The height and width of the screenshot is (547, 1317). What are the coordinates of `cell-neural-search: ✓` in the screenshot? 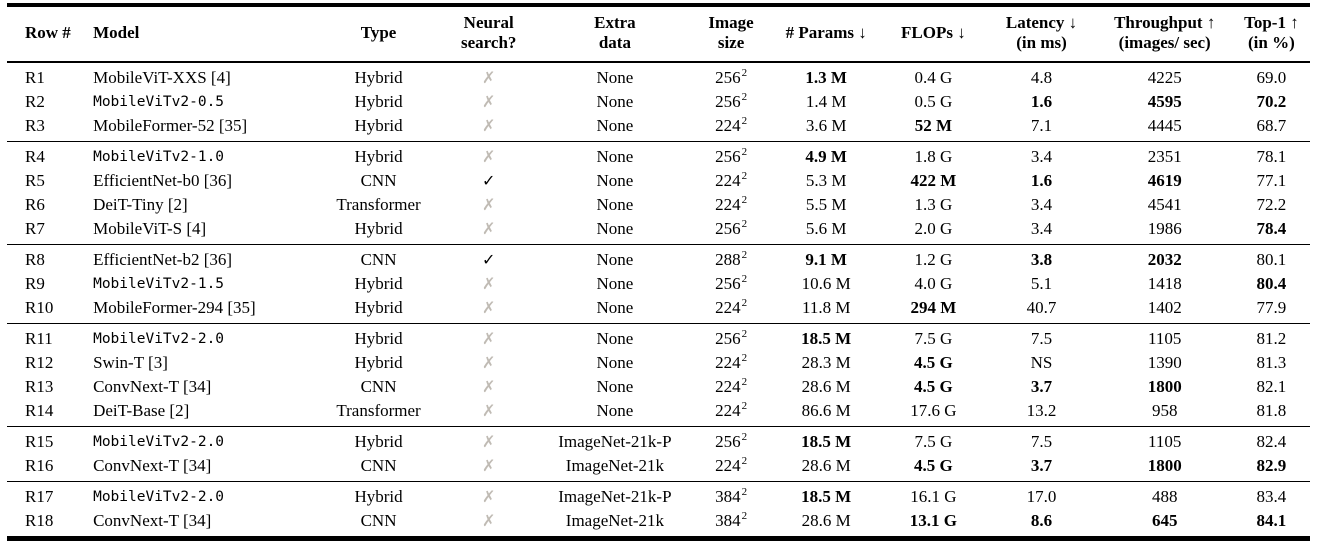 It's located at (489, 259).